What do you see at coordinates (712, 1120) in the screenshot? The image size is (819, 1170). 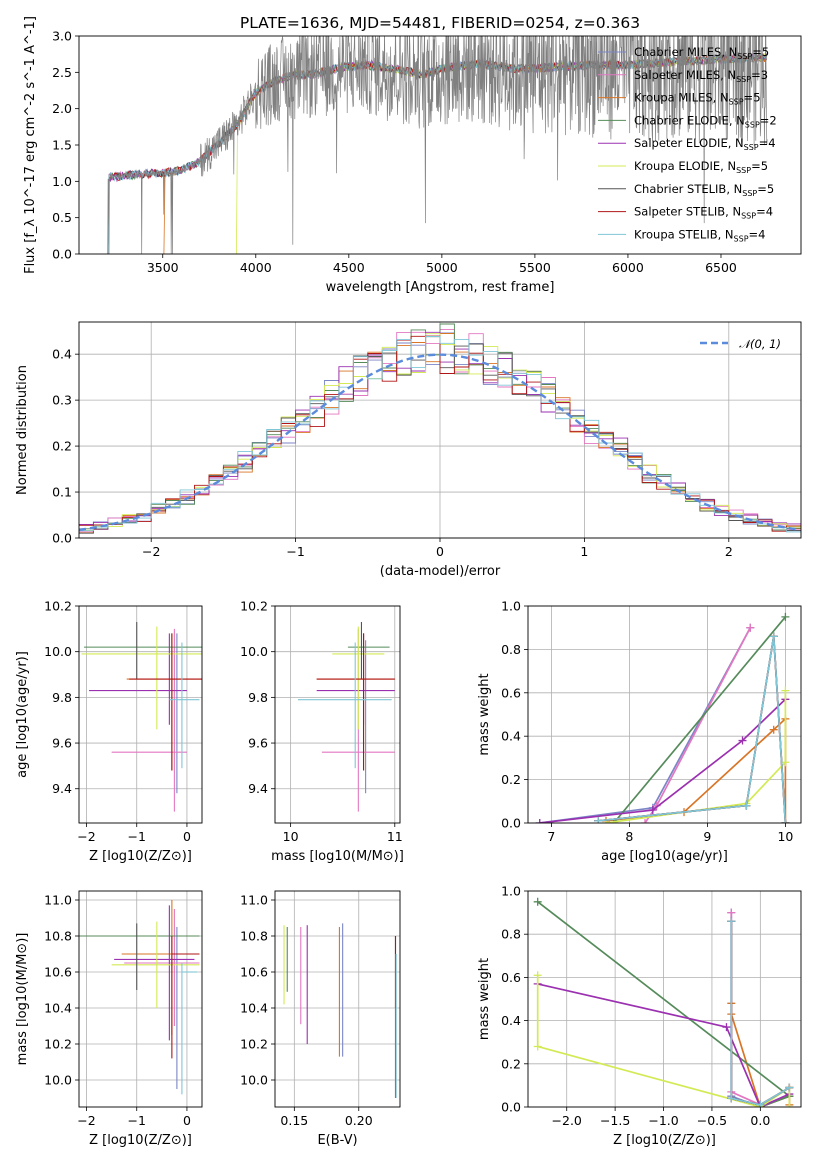 I see `x-tick-label: −0.5` at bounding box center [712, 1120].